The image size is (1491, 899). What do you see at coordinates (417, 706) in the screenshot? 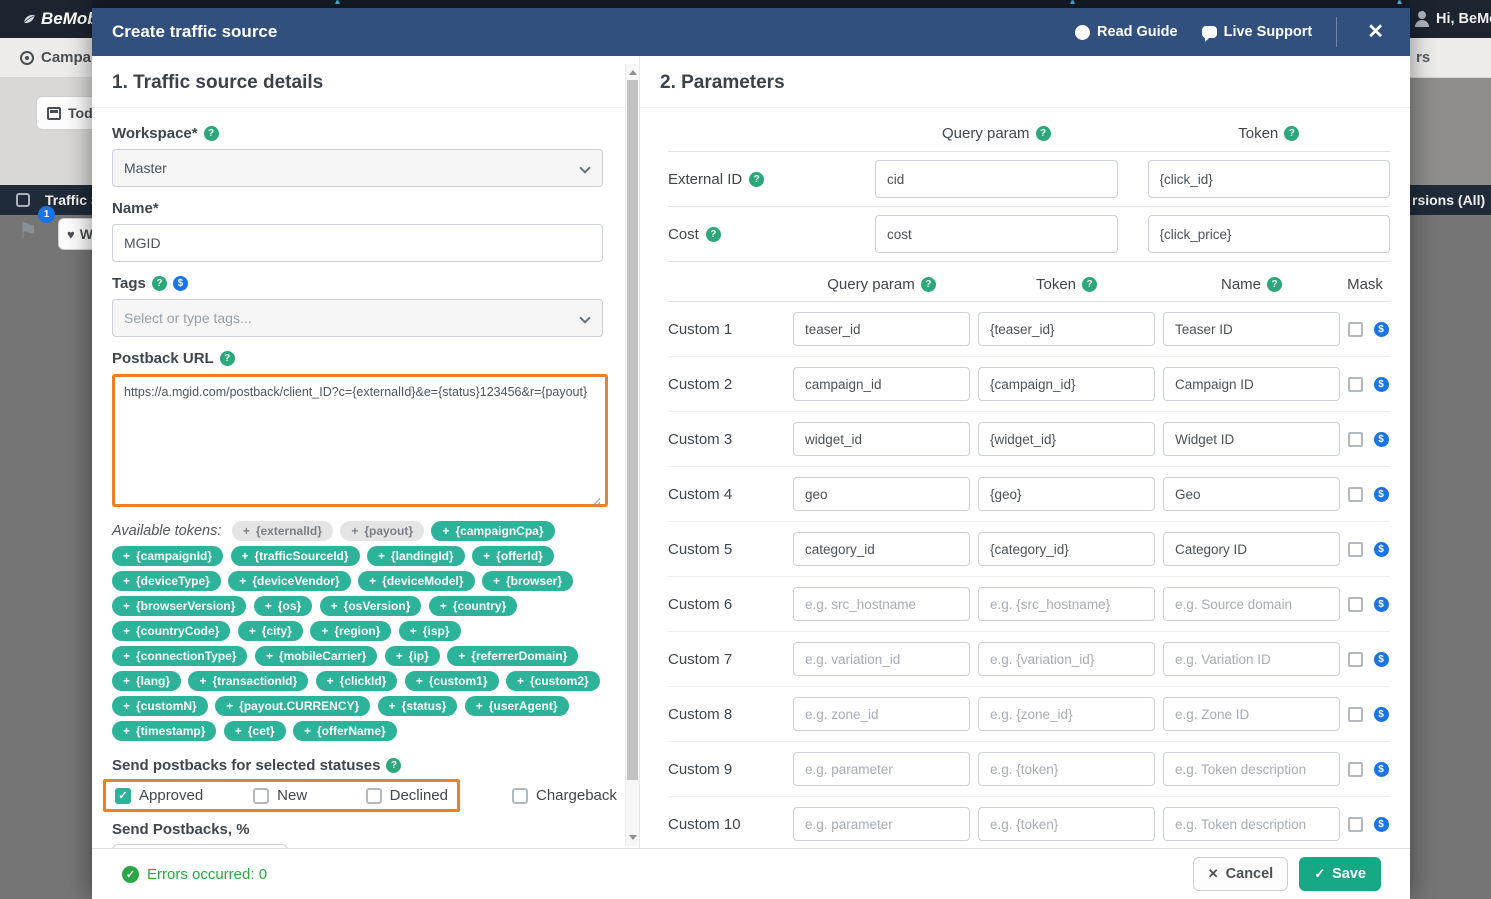
I see `token-chip: {status}` at bounding box center [417, 706].